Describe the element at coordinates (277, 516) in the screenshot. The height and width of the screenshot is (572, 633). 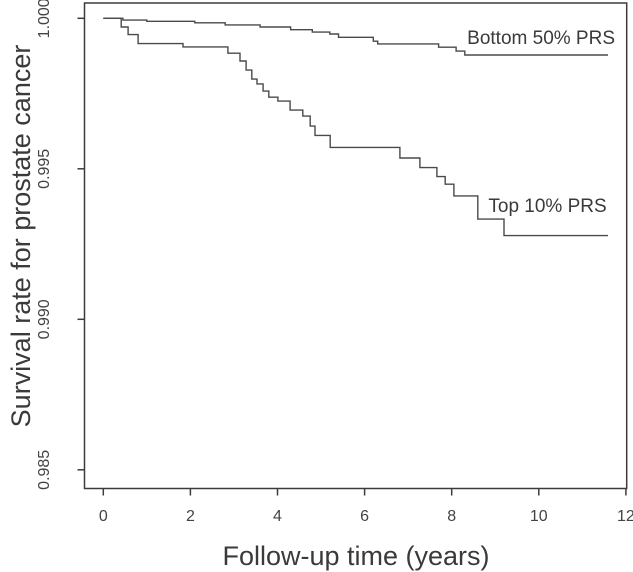
I see `x-tick-label: 4` at that location.